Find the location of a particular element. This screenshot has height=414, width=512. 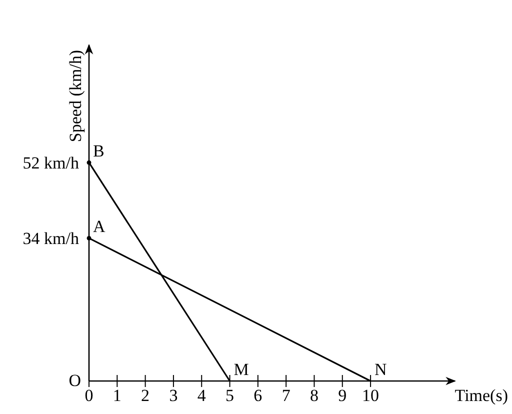

x-tick-label: 0 is located at coordinates (89, 395).